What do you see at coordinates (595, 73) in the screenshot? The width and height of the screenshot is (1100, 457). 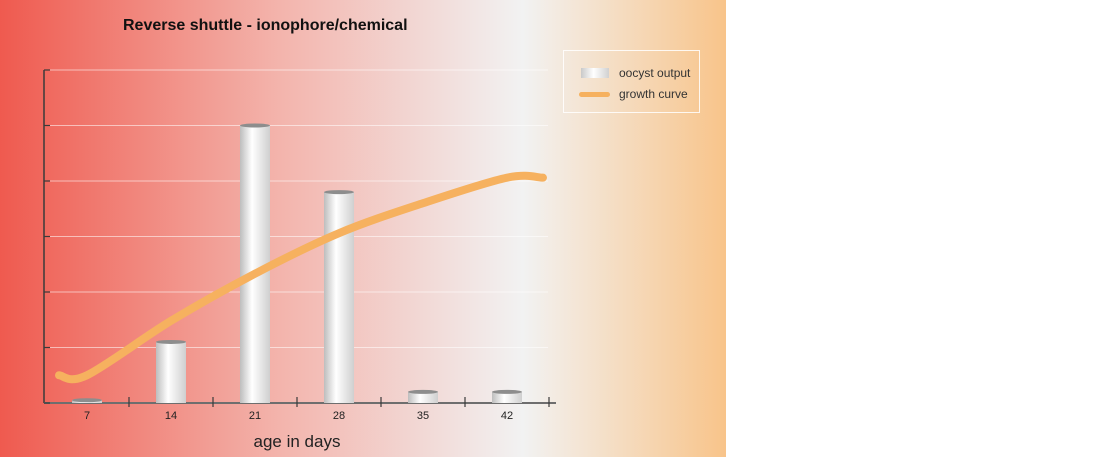 I see `bar-swatch-icon` at bounding box center [595, 73].